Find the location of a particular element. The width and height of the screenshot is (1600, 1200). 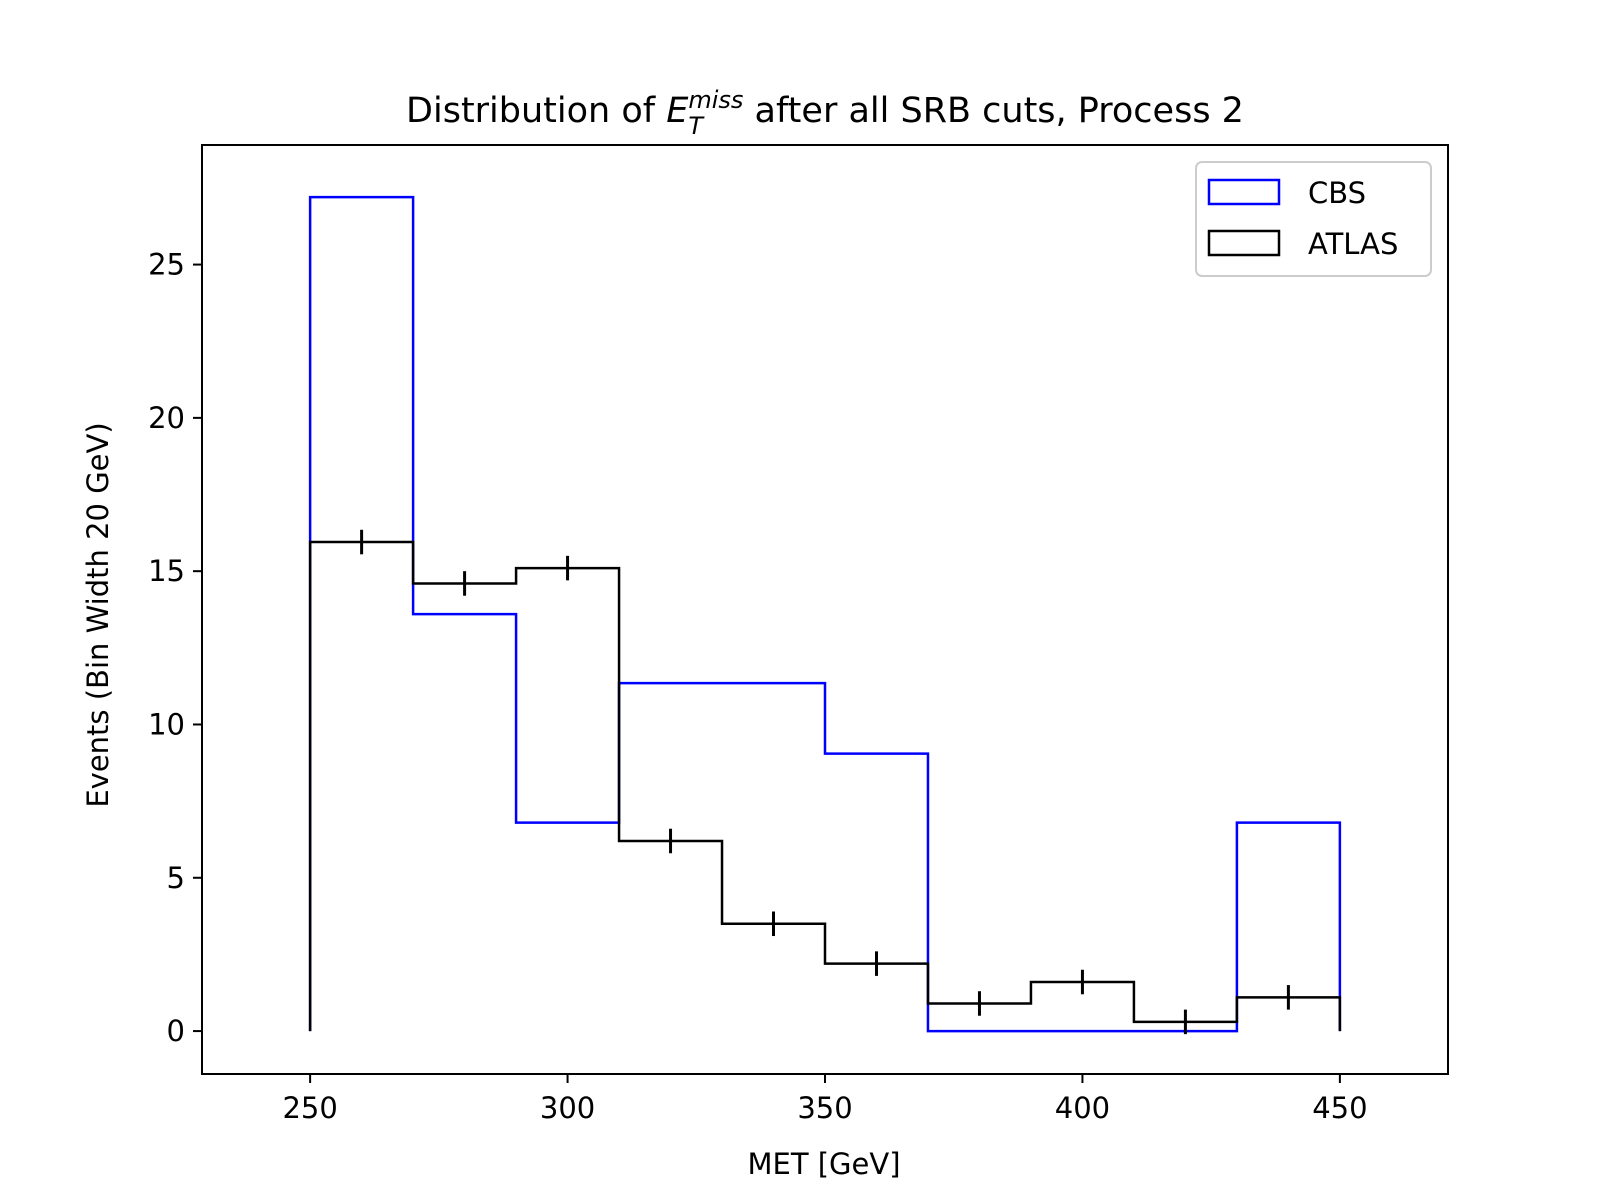

x-axis-ticks: 250 300 350 400 450 is located at coordinates (825, 1099).